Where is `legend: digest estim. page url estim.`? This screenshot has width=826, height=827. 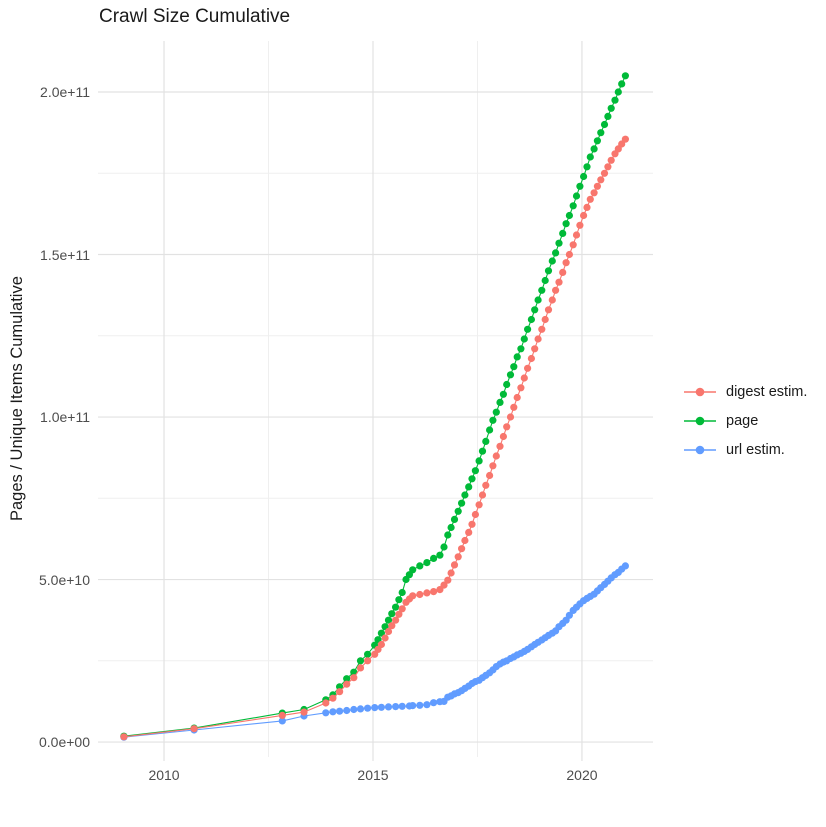 legend: digest estim. page url estim. is located at coordinates (745, 420).